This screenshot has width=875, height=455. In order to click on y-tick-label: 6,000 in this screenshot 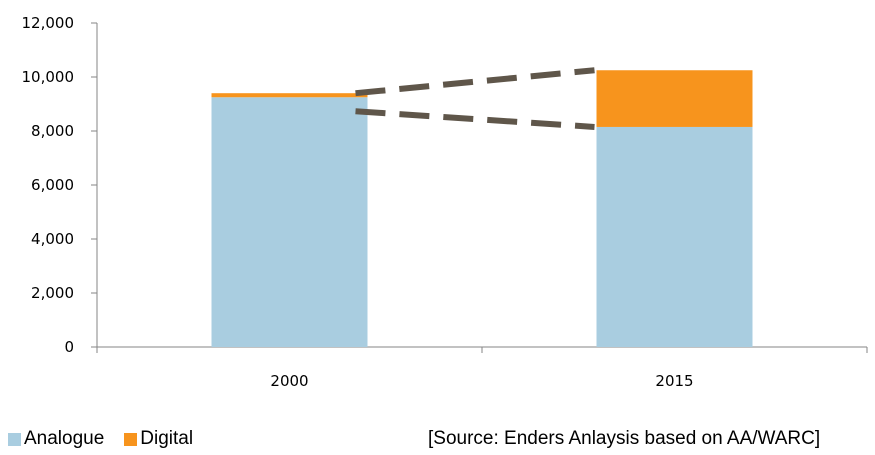, I will do `click(52, 185)`.